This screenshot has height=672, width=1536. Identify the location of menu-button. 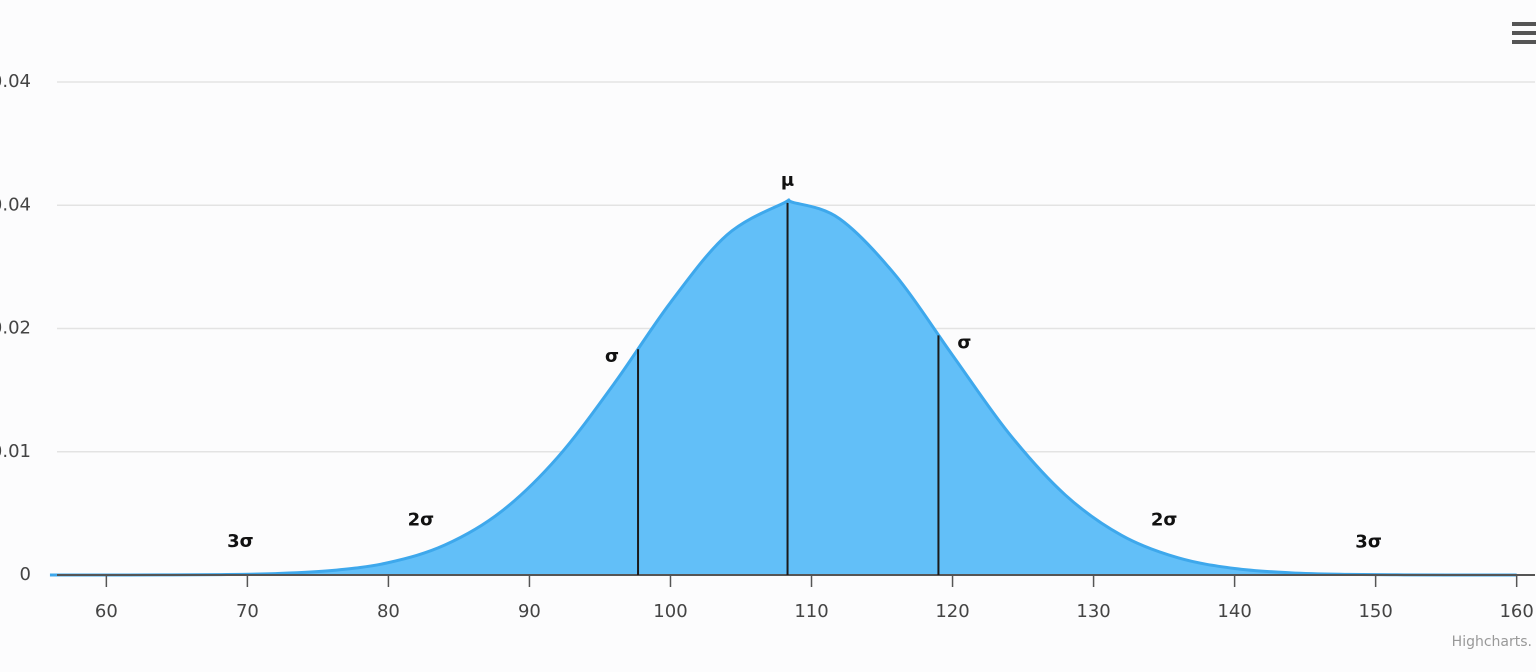
(1524, 33).